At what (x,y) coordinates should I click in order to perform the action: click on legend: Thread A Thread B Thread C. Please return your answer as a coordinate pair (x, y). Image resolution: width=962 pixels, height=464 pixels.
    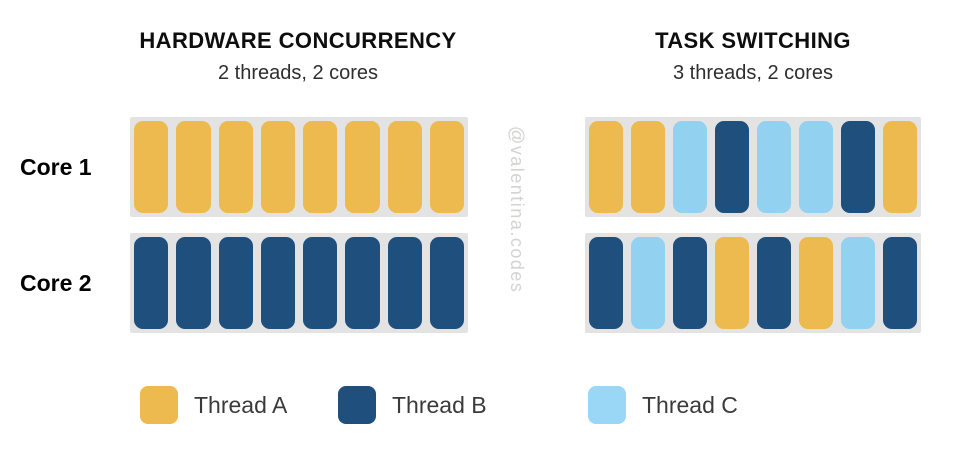
    Looking at the image, I should click on (481, 406).